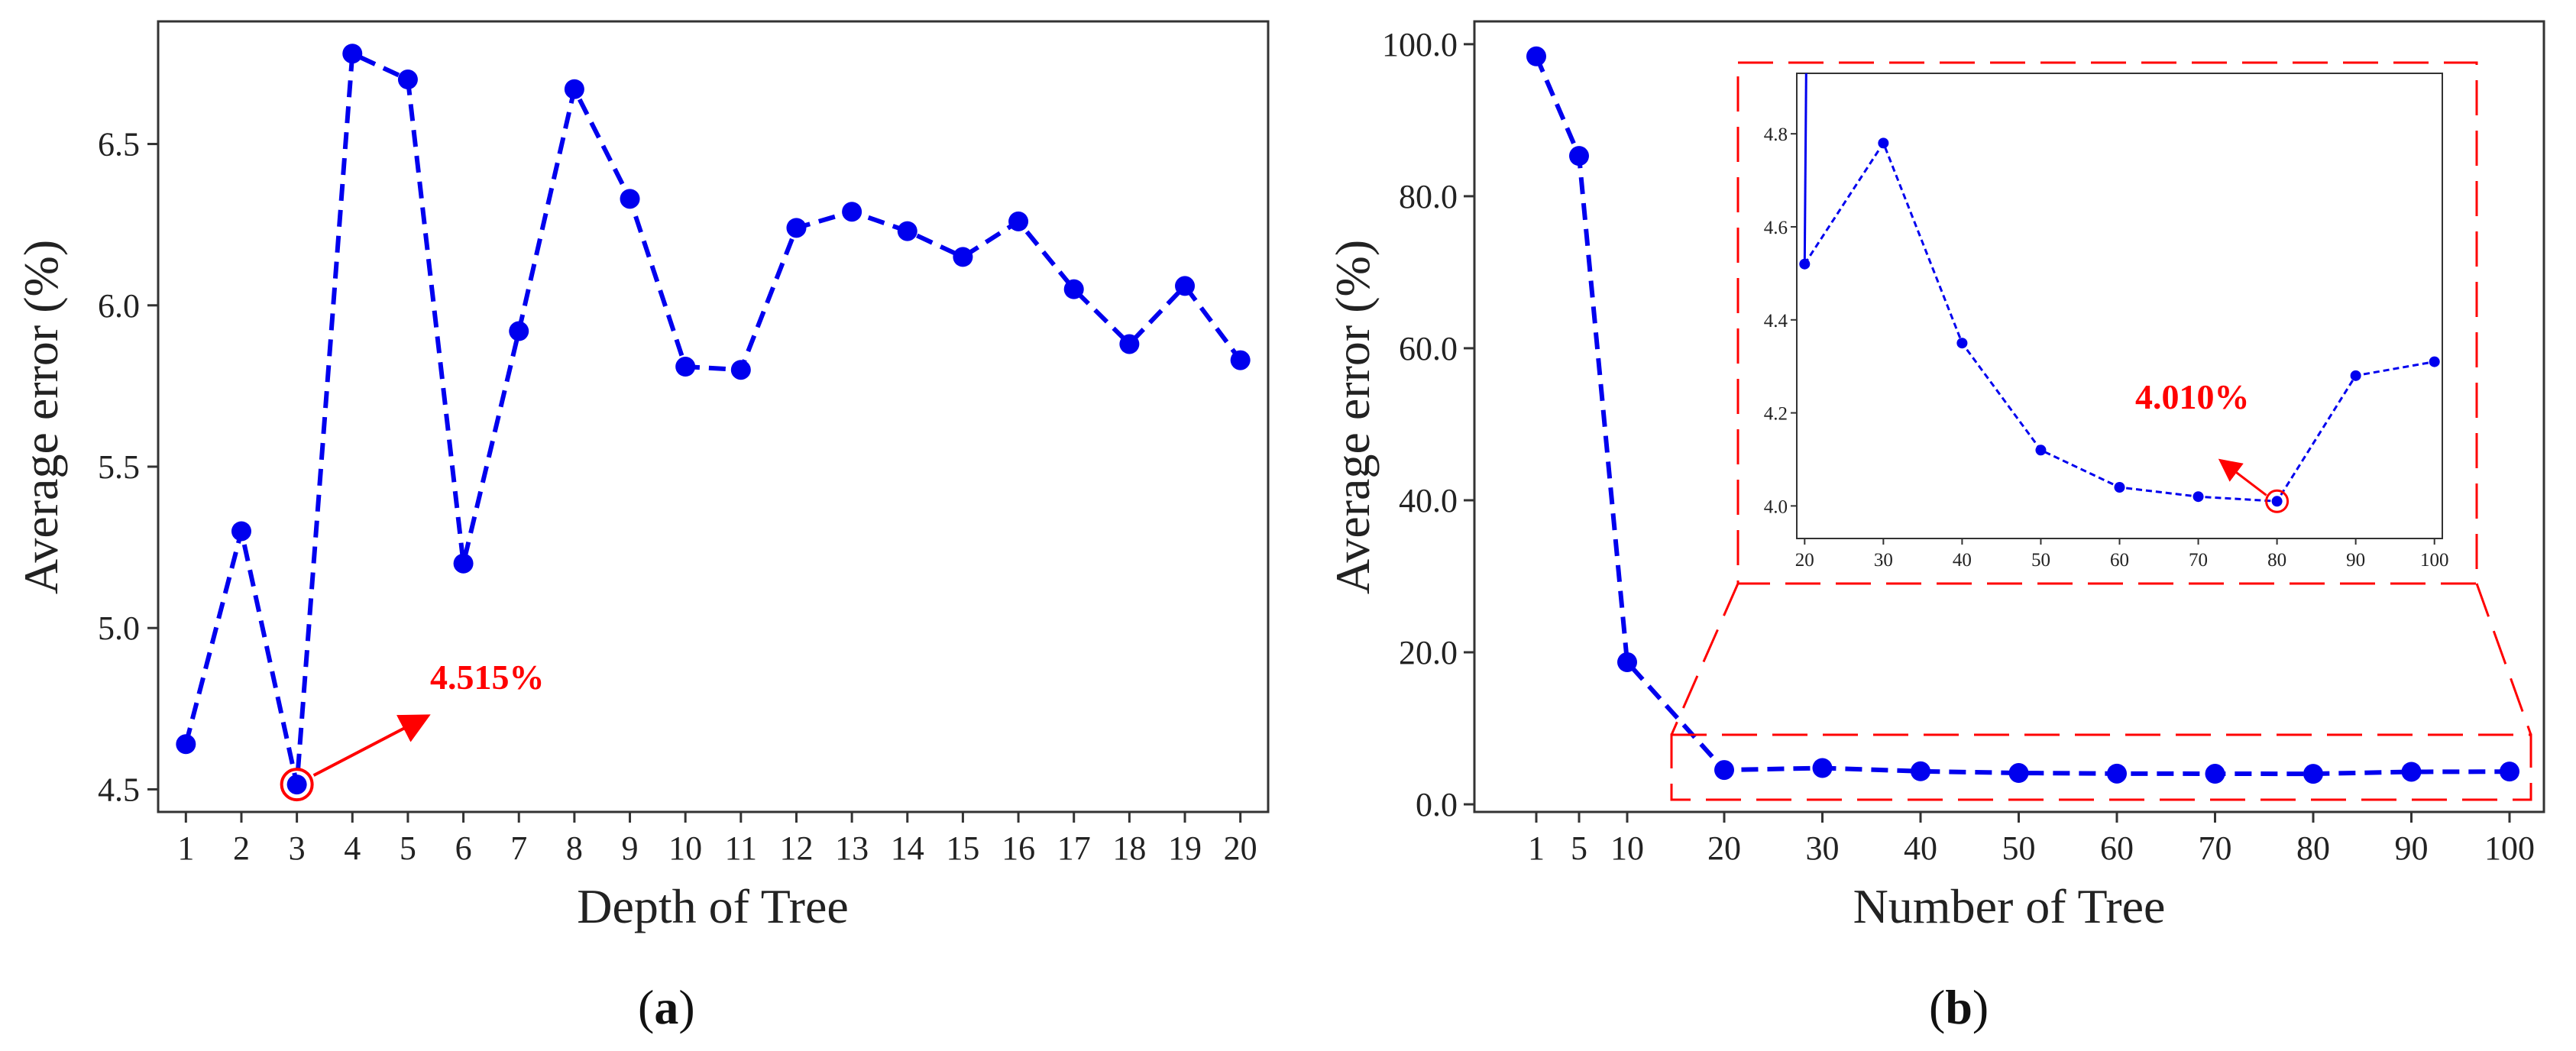  I want to click on x-tick-label: 15, so click(962, 848).